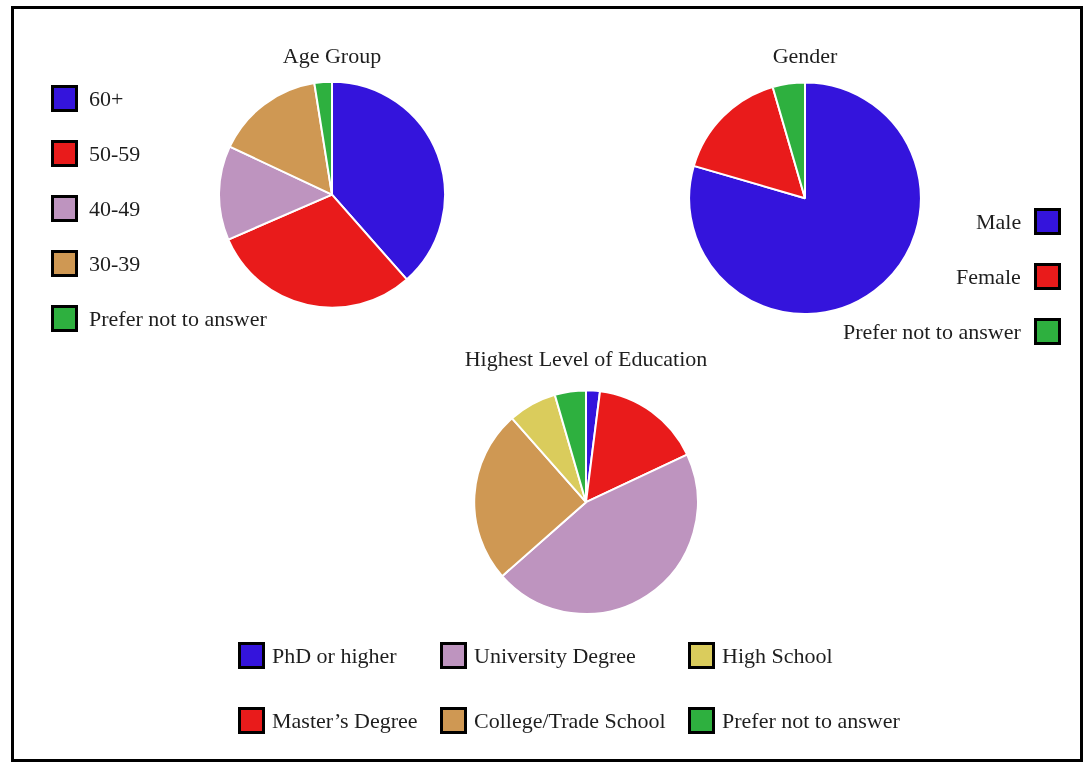 This screenshot has height=765, width=1087. What do you see at coordinates (115, 153) in the screenshot?
I see `legend-label: 50-59` at bounding box center [115, 153].